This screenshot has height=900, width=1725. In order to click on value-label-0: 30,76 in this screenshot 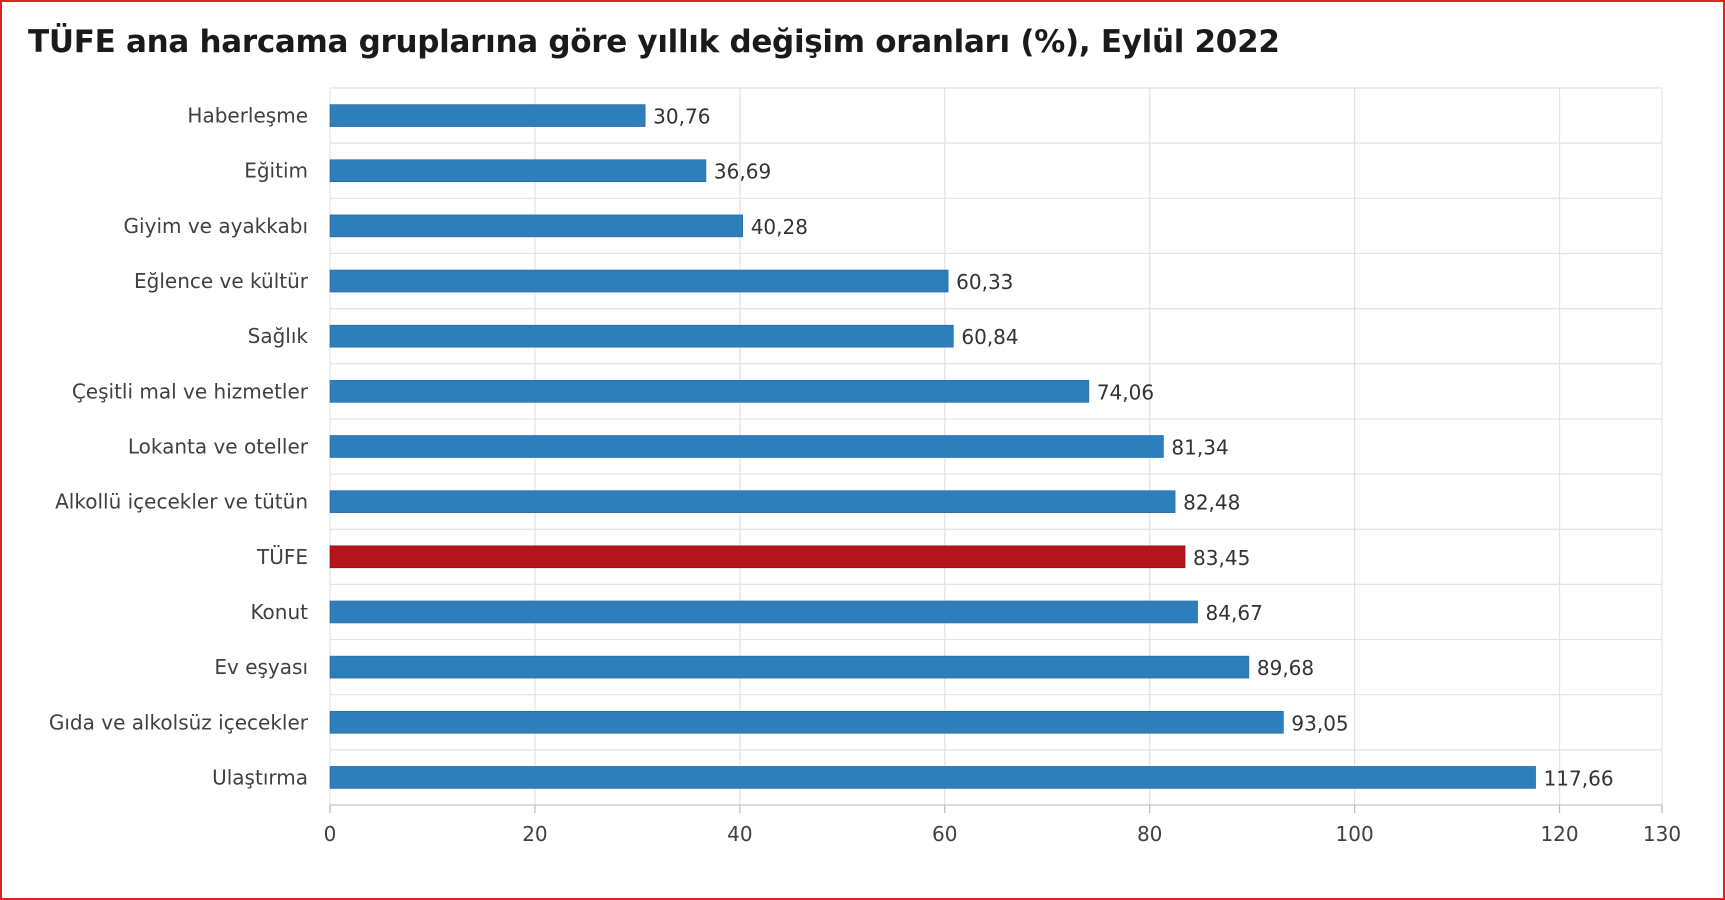, I will do `click(681, 117)`.